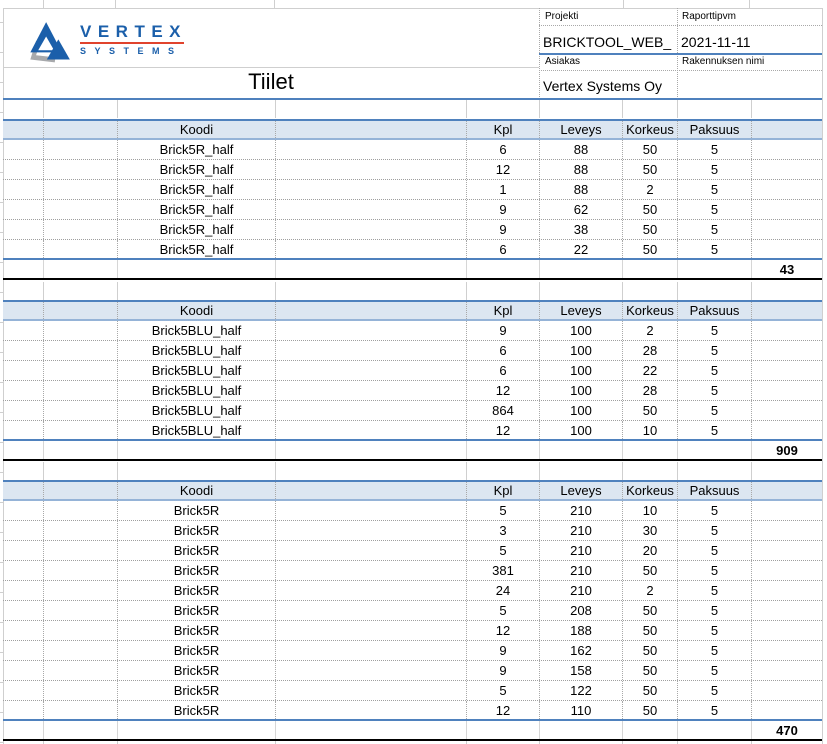 The width and height of the screenshot is (827, 744). What do you see at coordinates (412, 210) in the screenshot?
I see `table-row: Brick5R_half 9 62 50 5` at bounding box center [412, 210].